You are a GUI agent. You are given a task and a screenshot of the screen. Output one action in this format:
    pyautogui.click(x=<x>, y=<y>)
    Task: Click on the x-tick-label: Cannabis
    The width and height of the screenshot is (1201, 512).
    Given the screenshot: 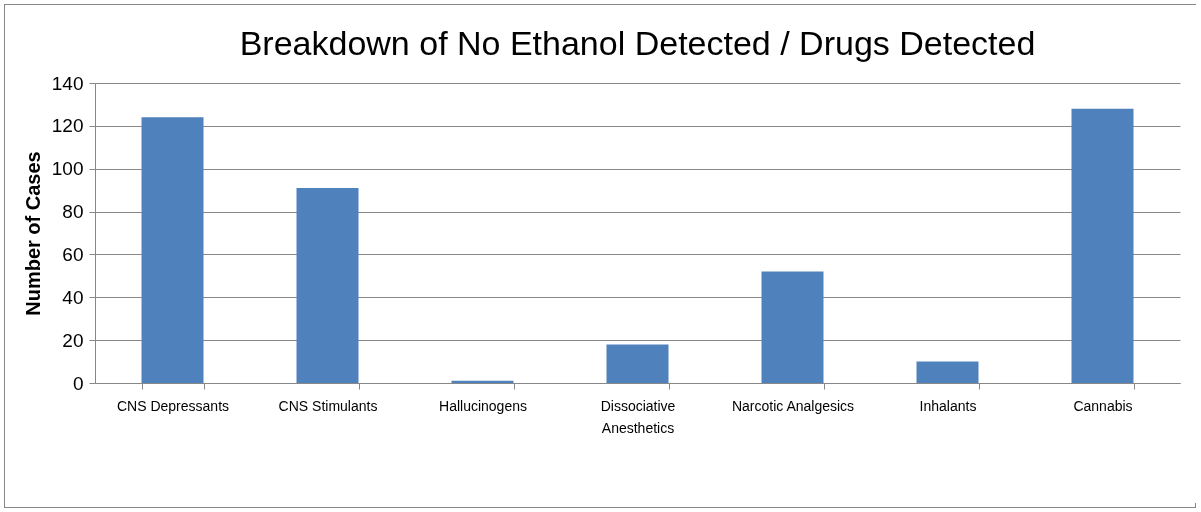 What is the action you would take?
    pyautogui.click(x=1103, y=405)
    